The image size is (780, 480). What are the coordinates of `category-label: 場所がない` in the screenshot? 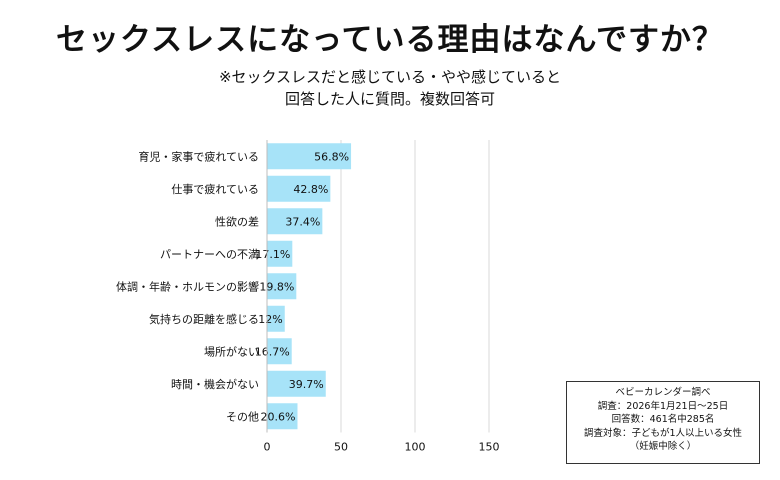 It's located at (231, 351).